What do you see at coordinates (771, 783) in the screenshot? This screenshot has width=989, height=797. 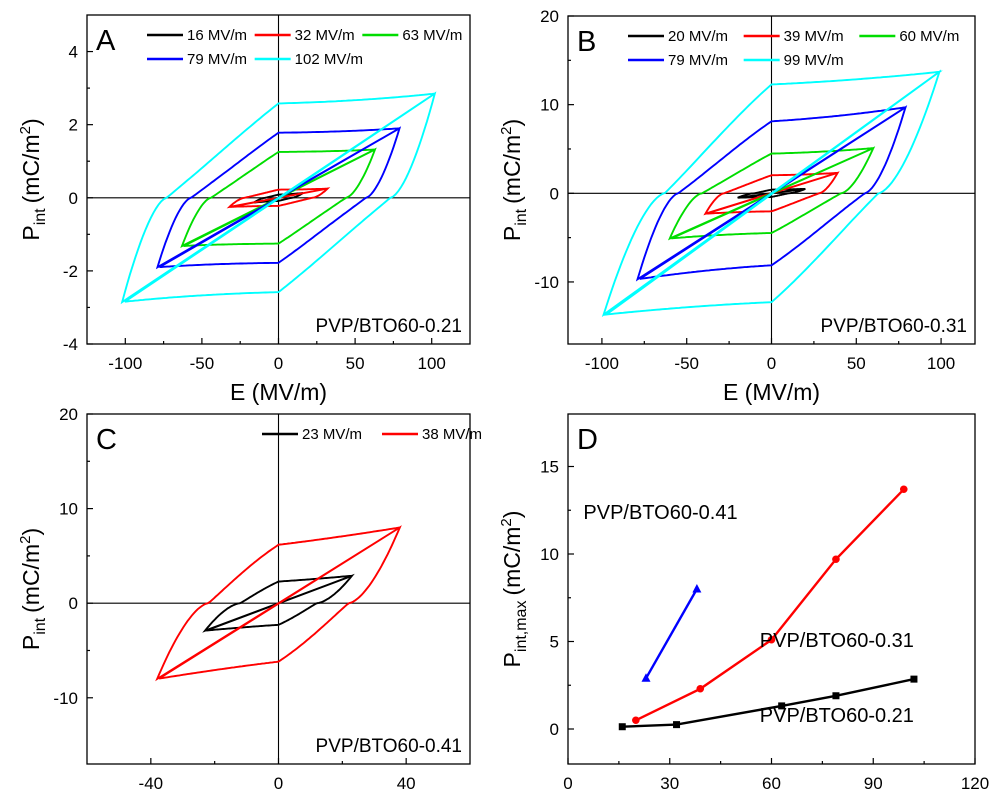 I see `x-tick-label: 60` at bounding box center [771, 783].